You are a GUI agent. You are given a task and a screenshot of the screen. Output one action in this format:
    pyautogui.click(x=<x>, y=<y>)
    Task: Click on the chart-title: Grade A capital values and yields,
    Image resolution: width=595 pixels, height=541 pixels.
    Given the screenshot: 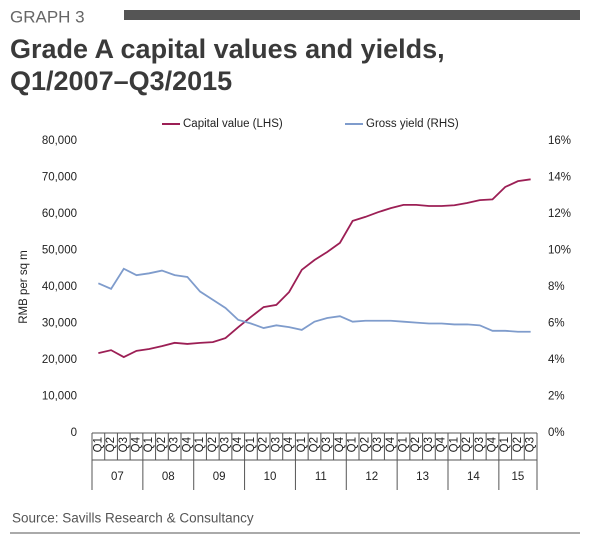 What is the action you would take?
    pyautogui.click(x=227, y=49)
    